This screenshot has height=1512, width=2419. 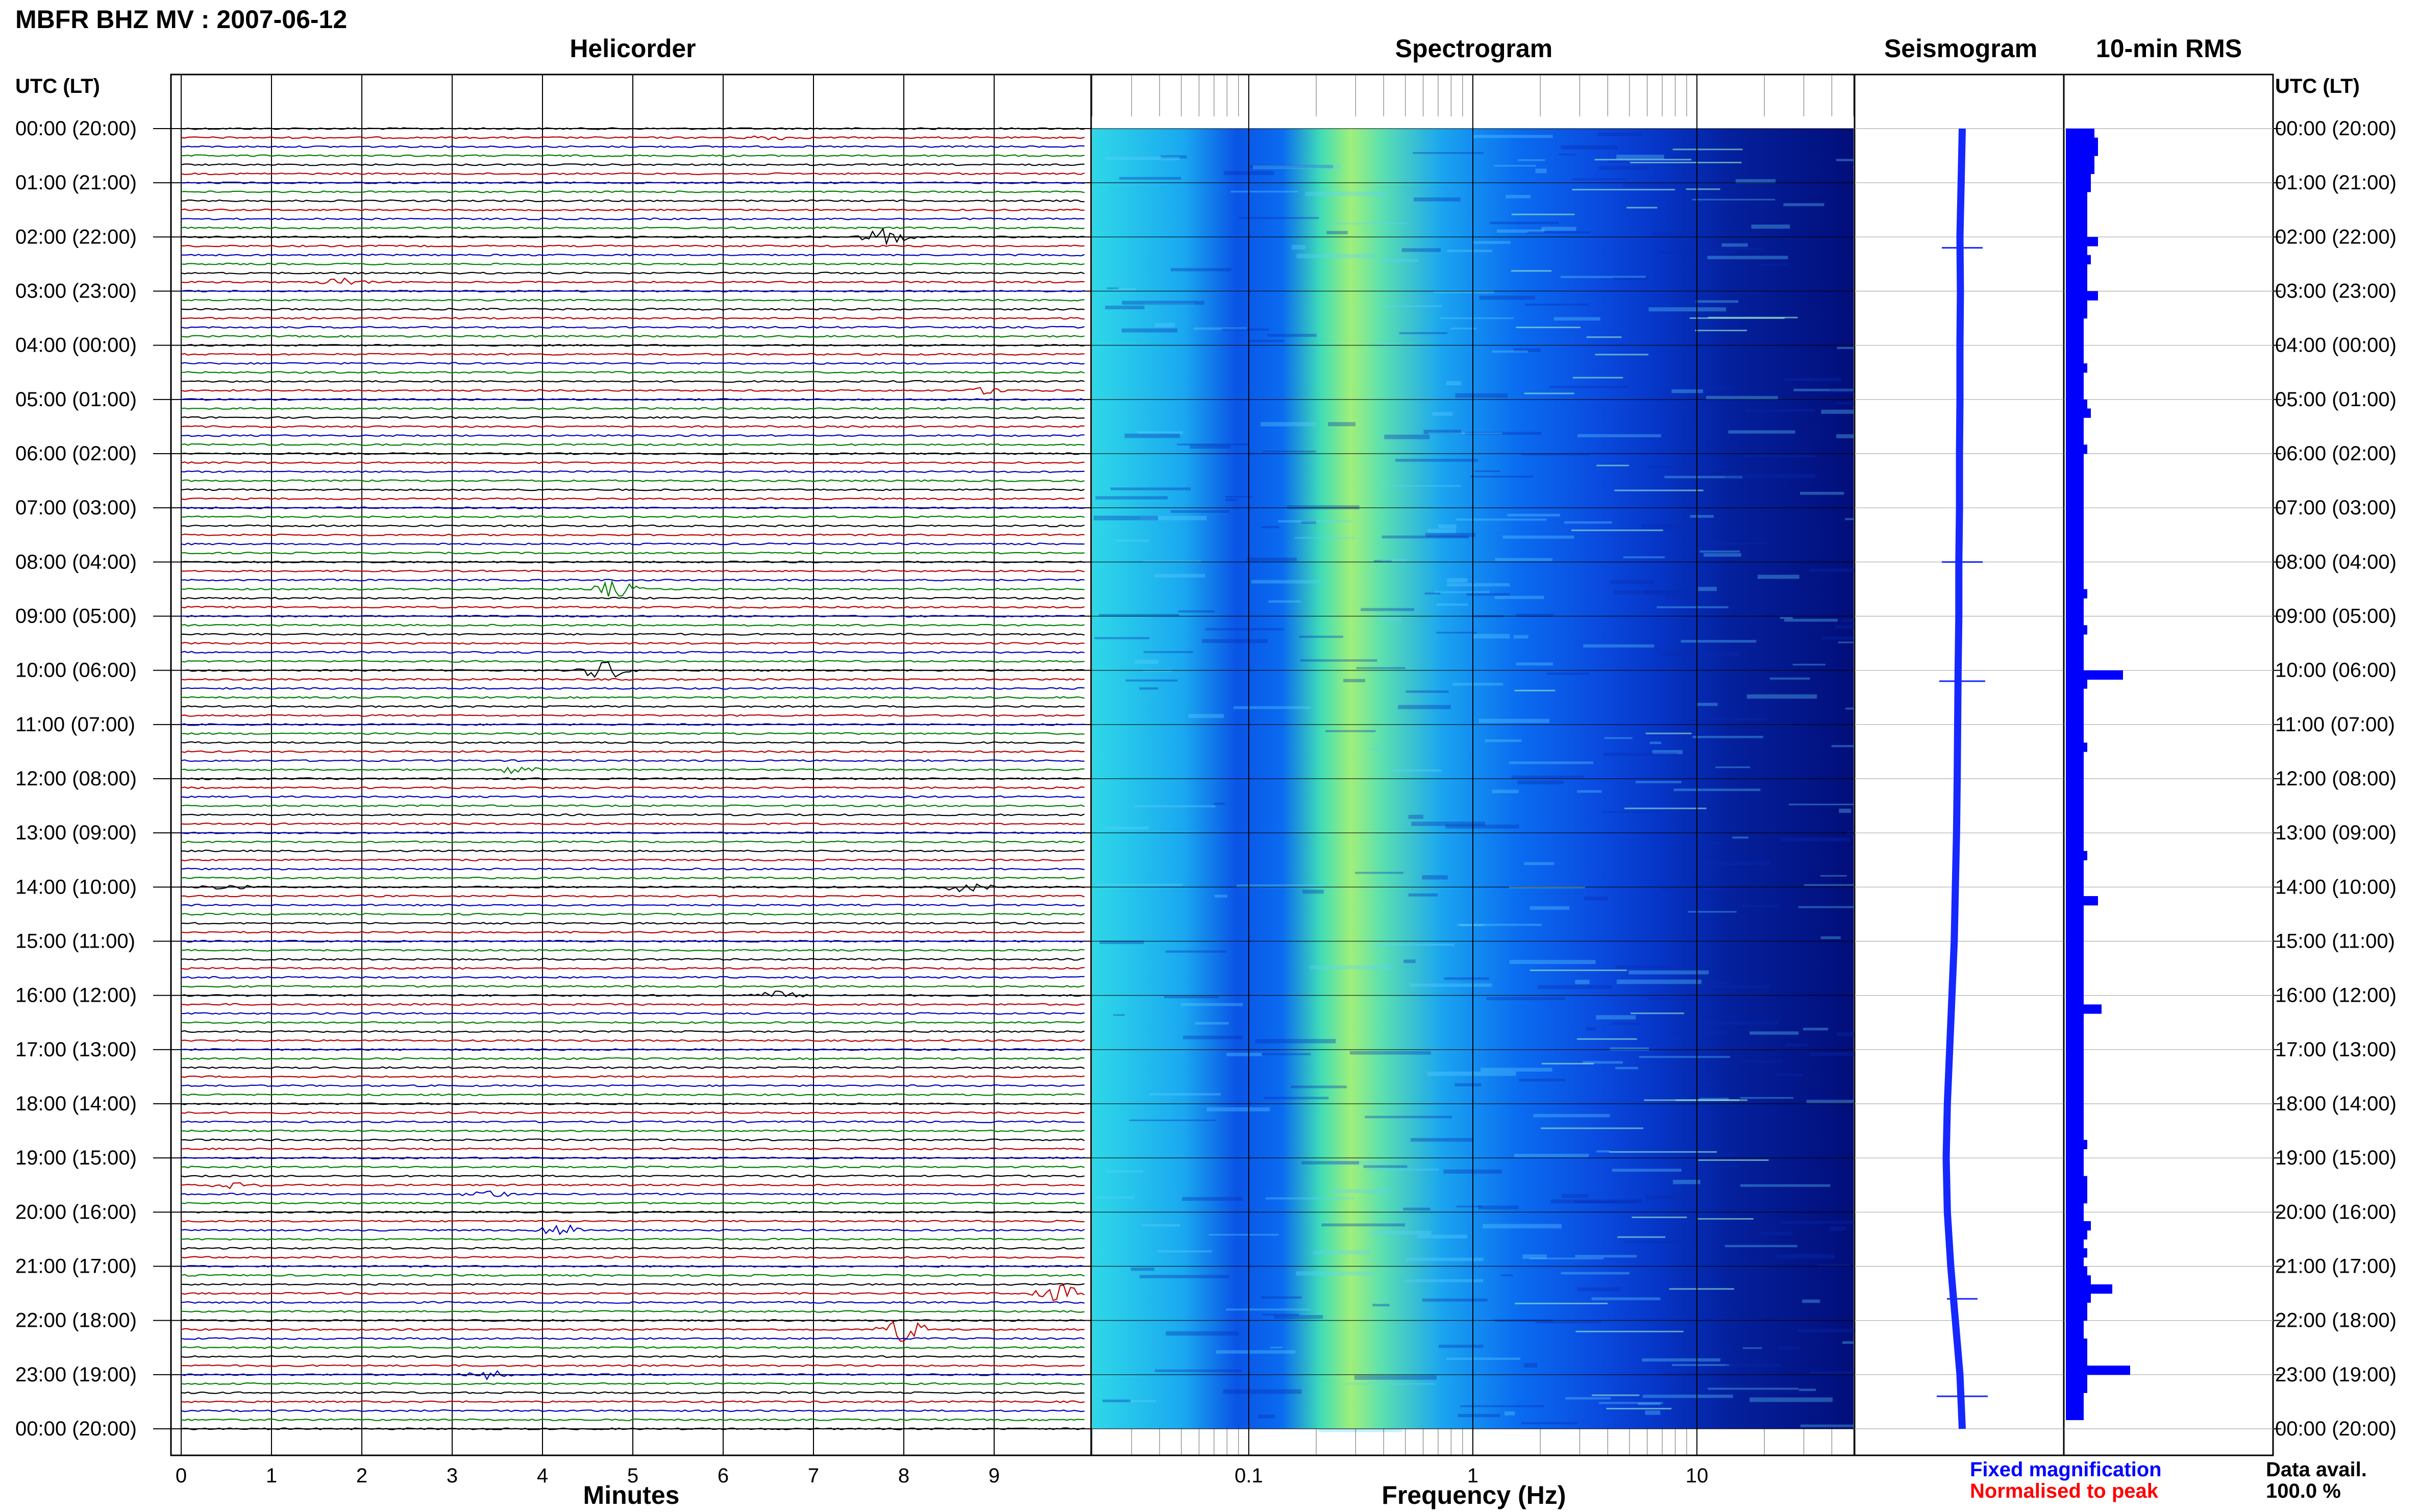 What do you see at coordinates (76, 1104) in the screenshot?
I see `time-label-left: 18:00 (14:00)` at bounding box center [76, 1104].